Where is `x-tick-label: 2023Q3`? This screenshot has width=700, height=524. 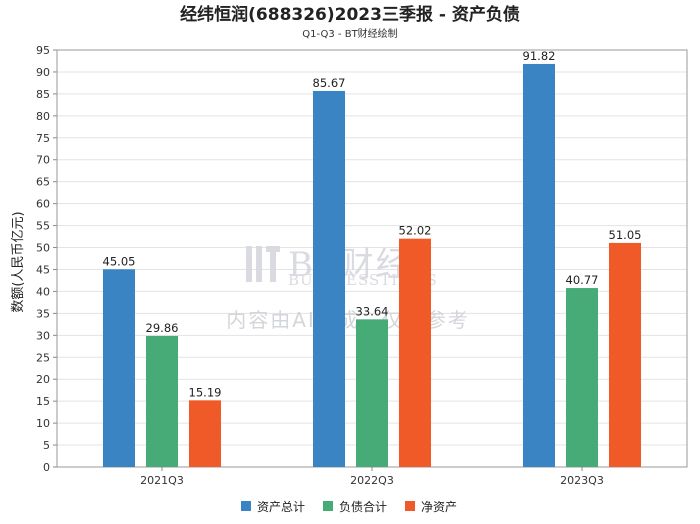
x-tick-label: 2023Q3 is located at coordinates (582, 480).